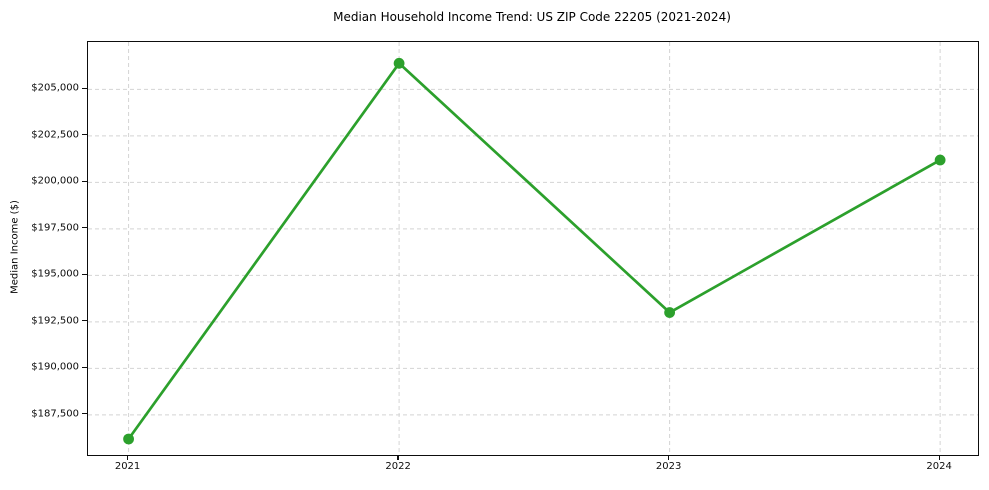 This screenshot has width=989, height=490. I want to click on x-tick-label: 2023, so click(668, 466).